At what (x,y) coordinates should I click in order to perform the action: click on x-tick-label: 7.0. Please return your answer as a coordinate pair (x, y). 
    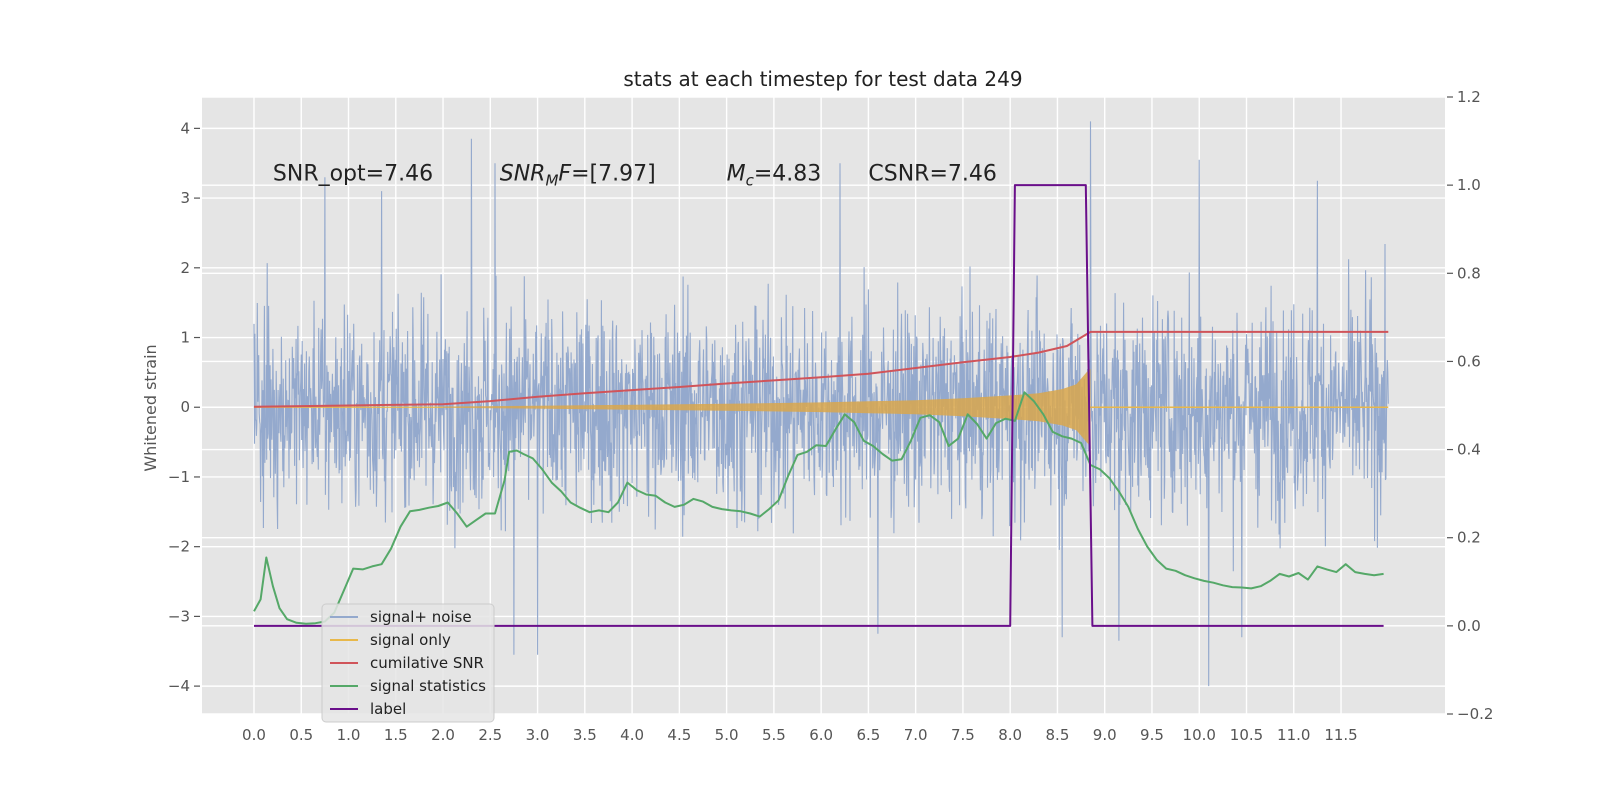
    Looking at the image, I should click on (916, 735).